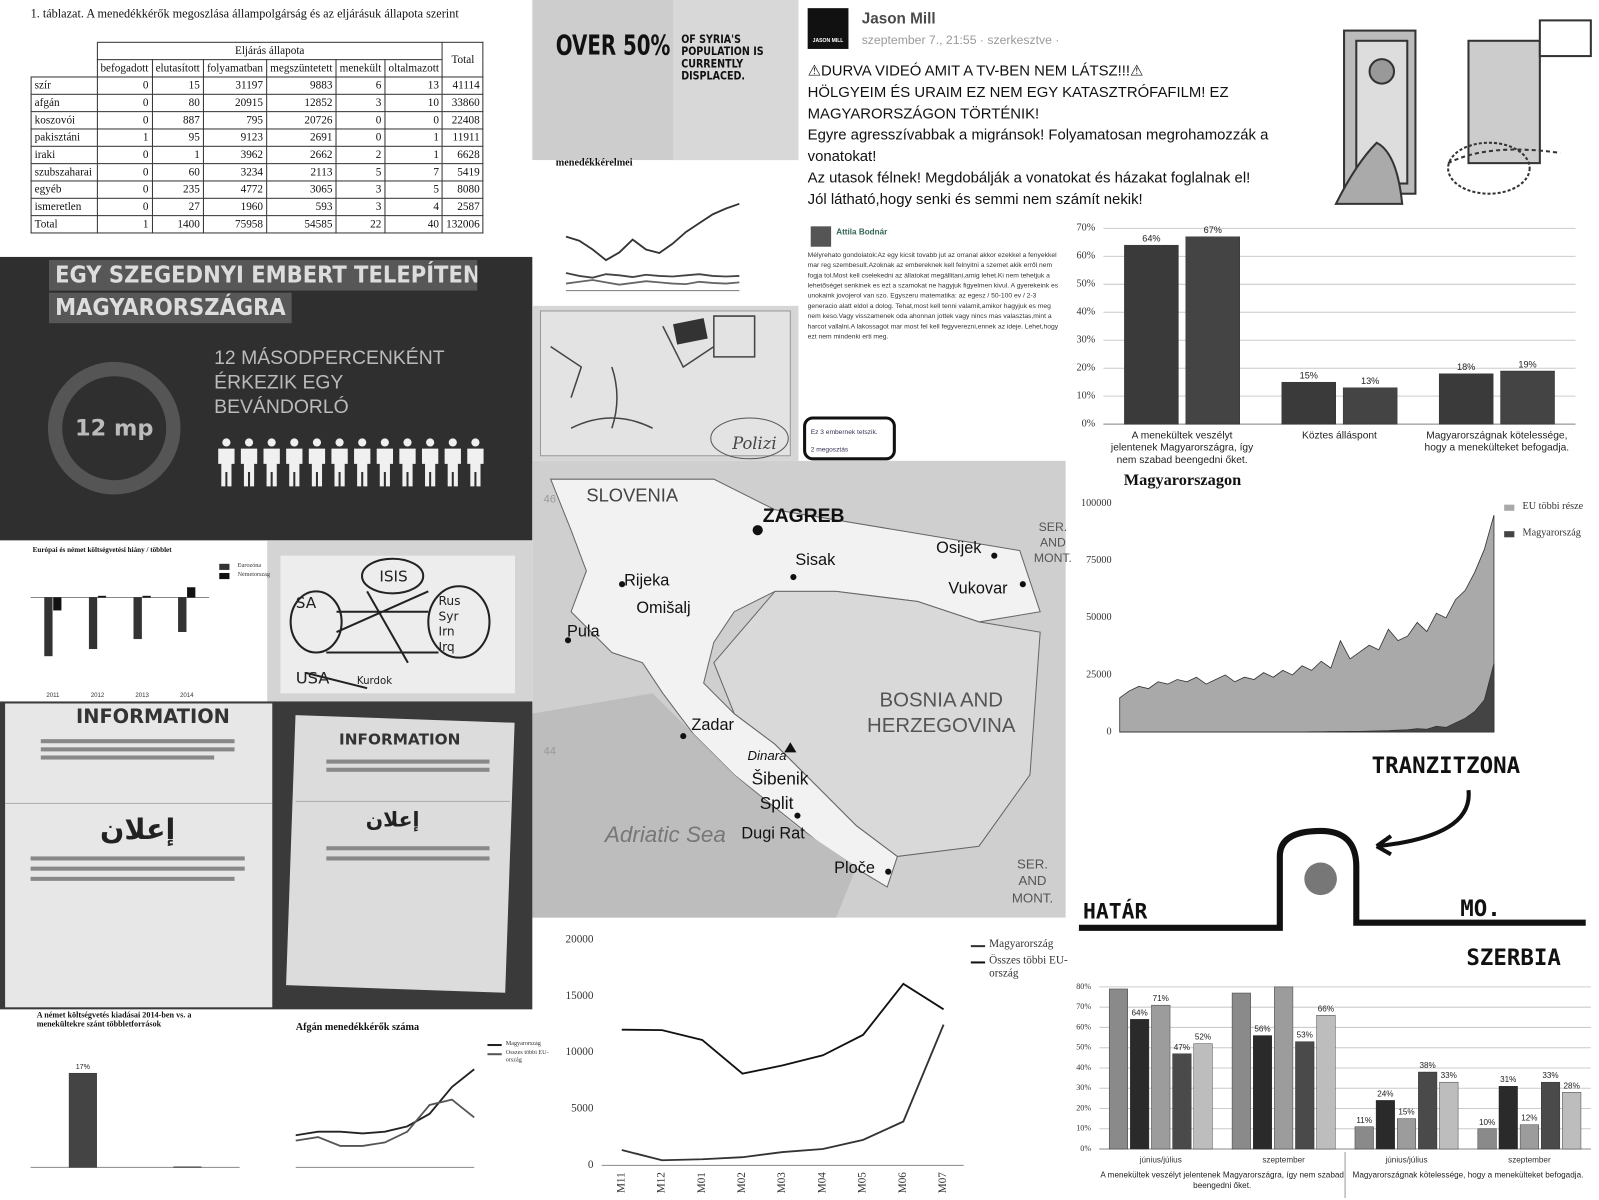 The image size is (1599, 1200). I want to click on column-header: megszüntetett, so click(301, 68).